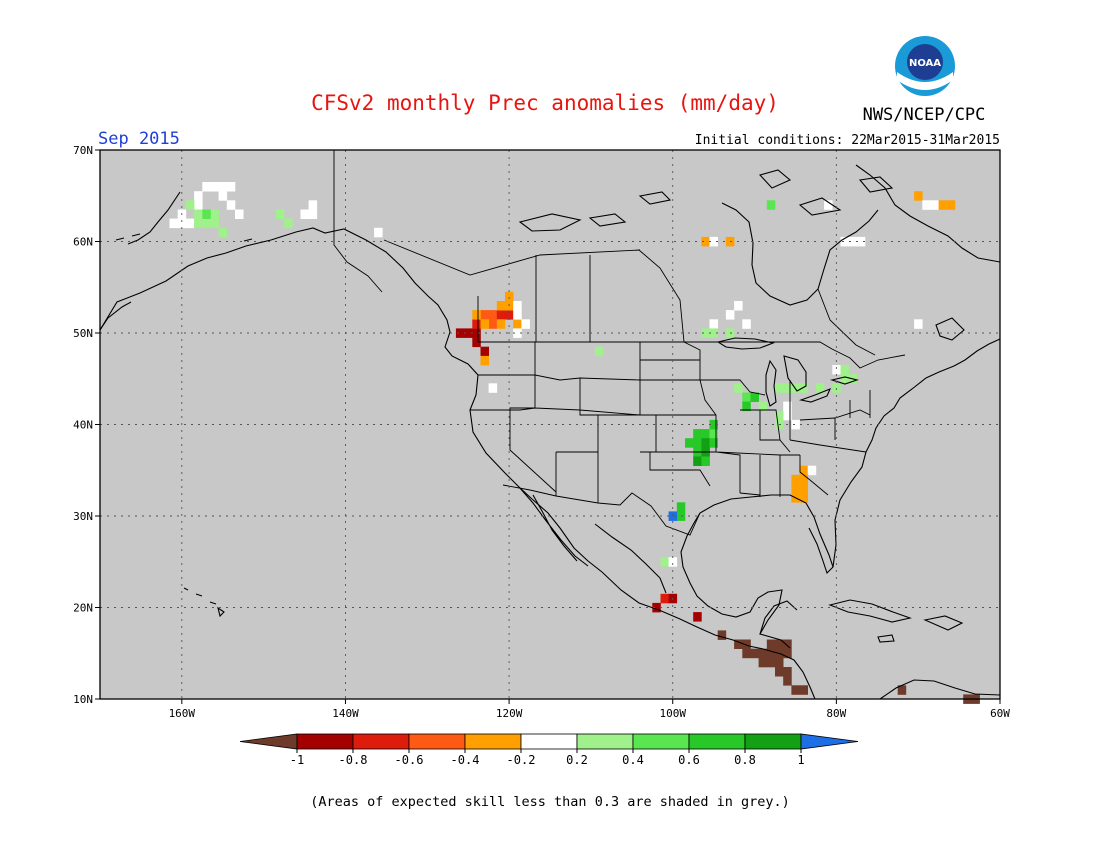  What do you see at coordinates (689, 760) in the screenshot?
I see `colorbar-tick-label: 0.6` at bounding box center [689, 760].